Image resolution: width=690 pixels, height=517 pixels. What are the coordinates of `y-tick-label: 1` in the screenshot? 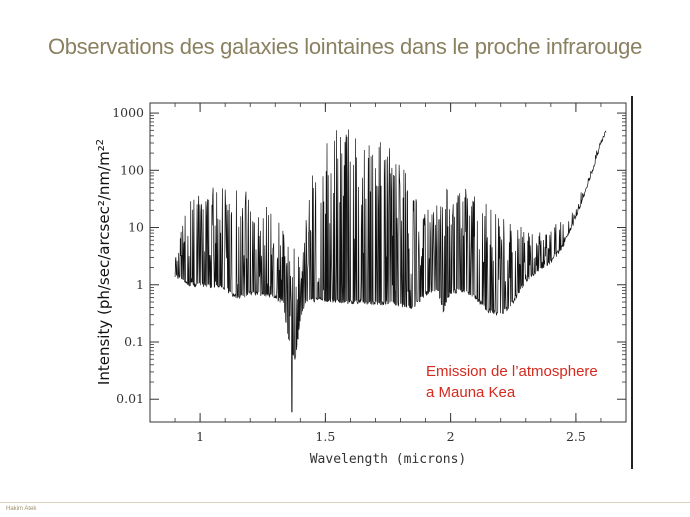 It's located at (140, 284).